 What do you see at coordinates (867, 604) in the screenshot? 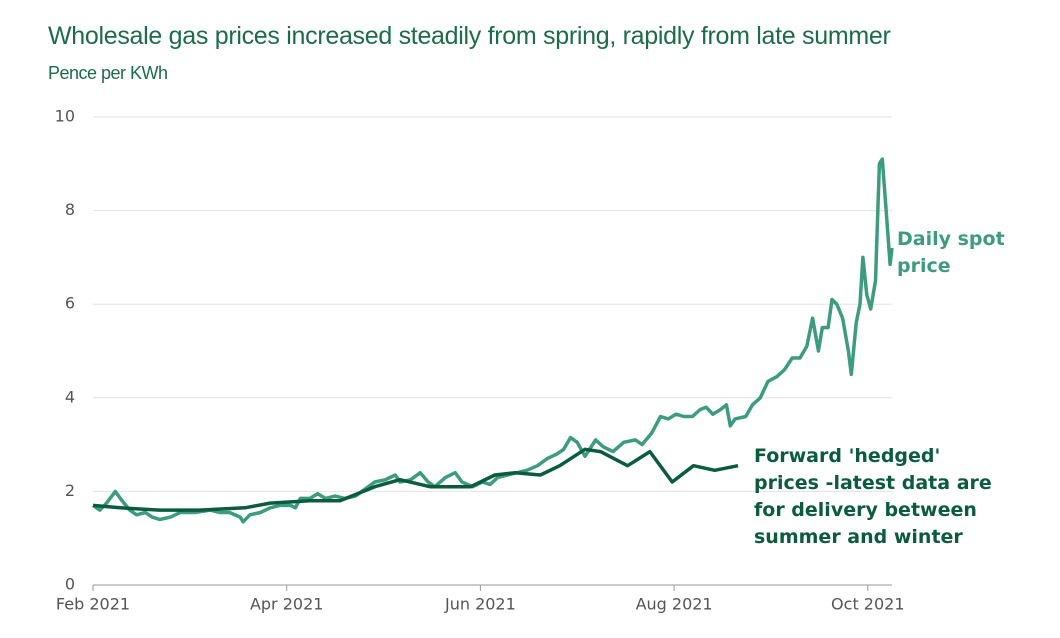
I see `x-tick-label: Oct 2021` at bounding box center [867, 604].